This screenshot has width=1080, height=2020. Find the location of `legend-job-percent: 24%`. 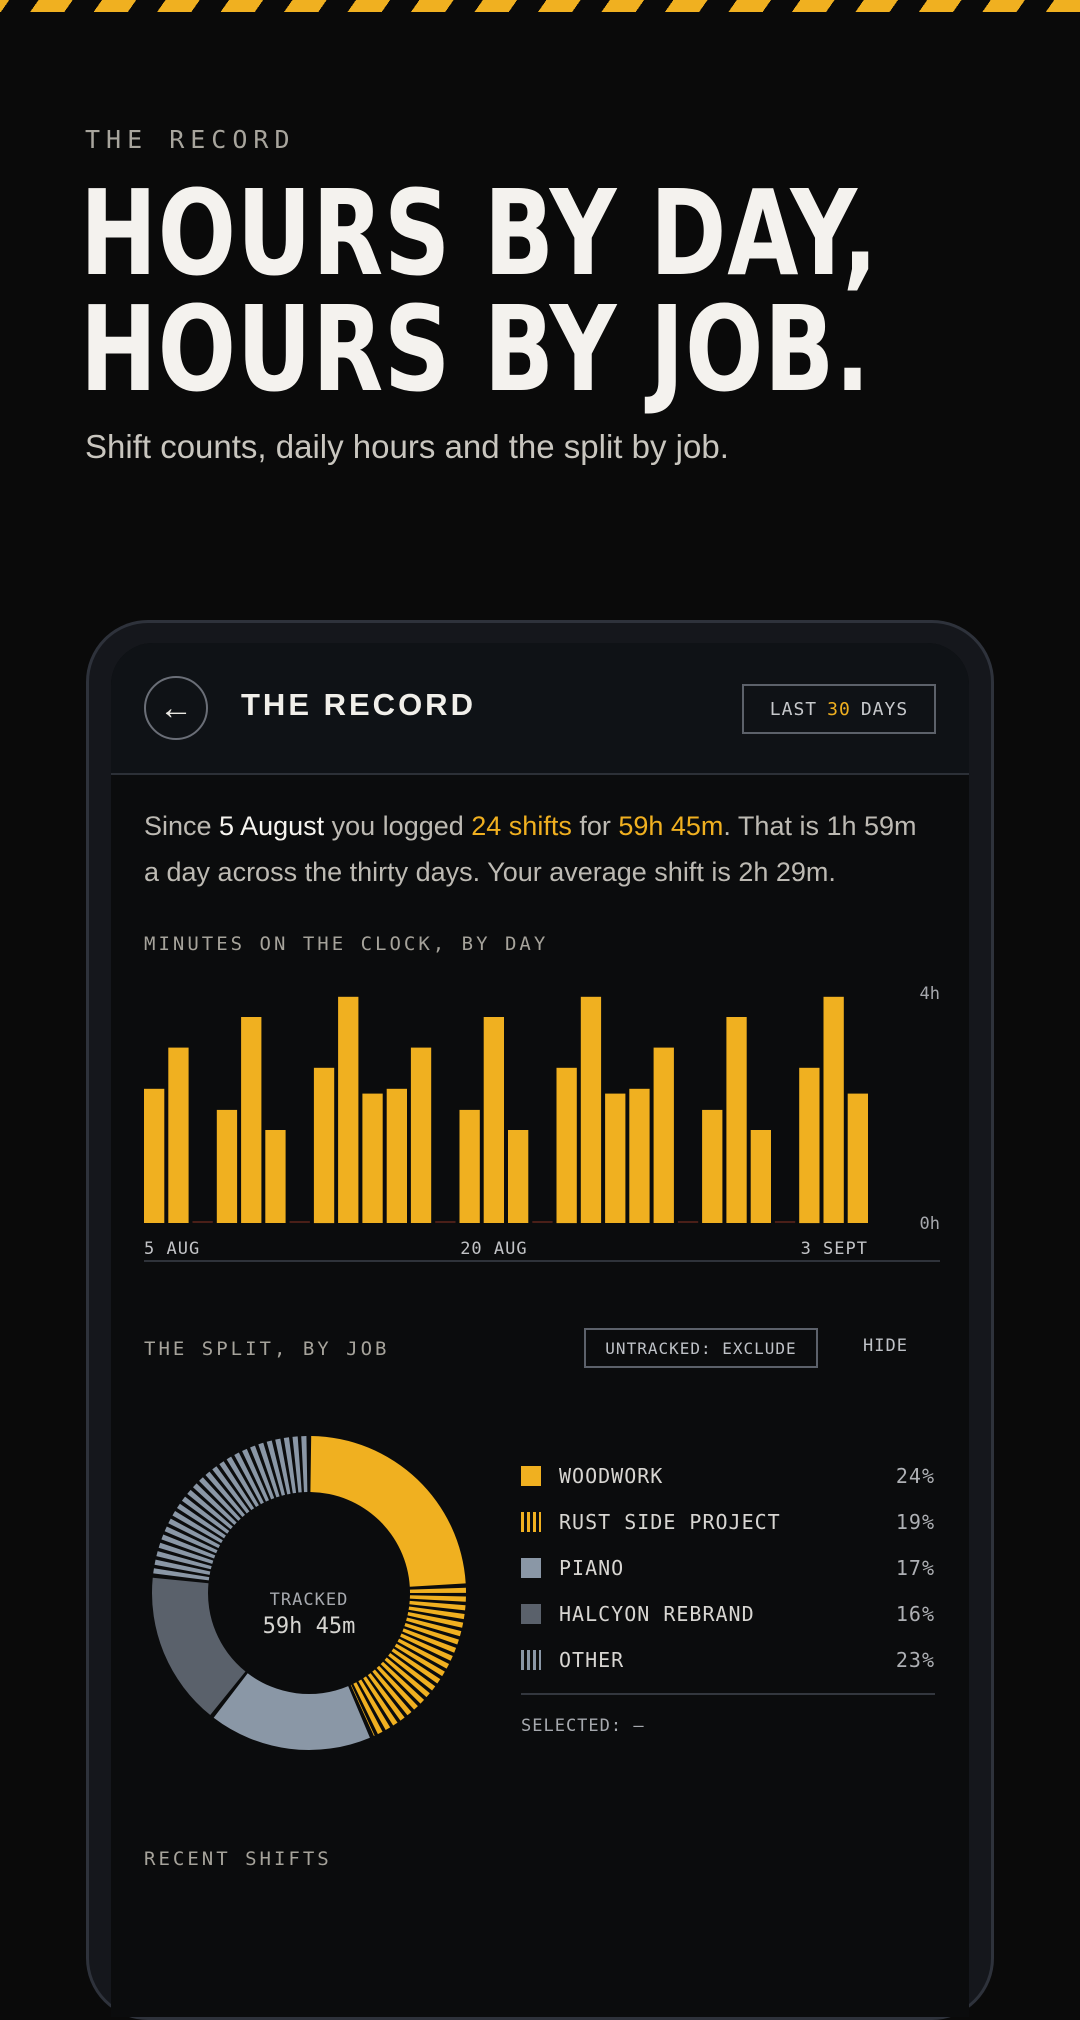

legend-job-percent: 24% is located at coordinates (915, 1476).